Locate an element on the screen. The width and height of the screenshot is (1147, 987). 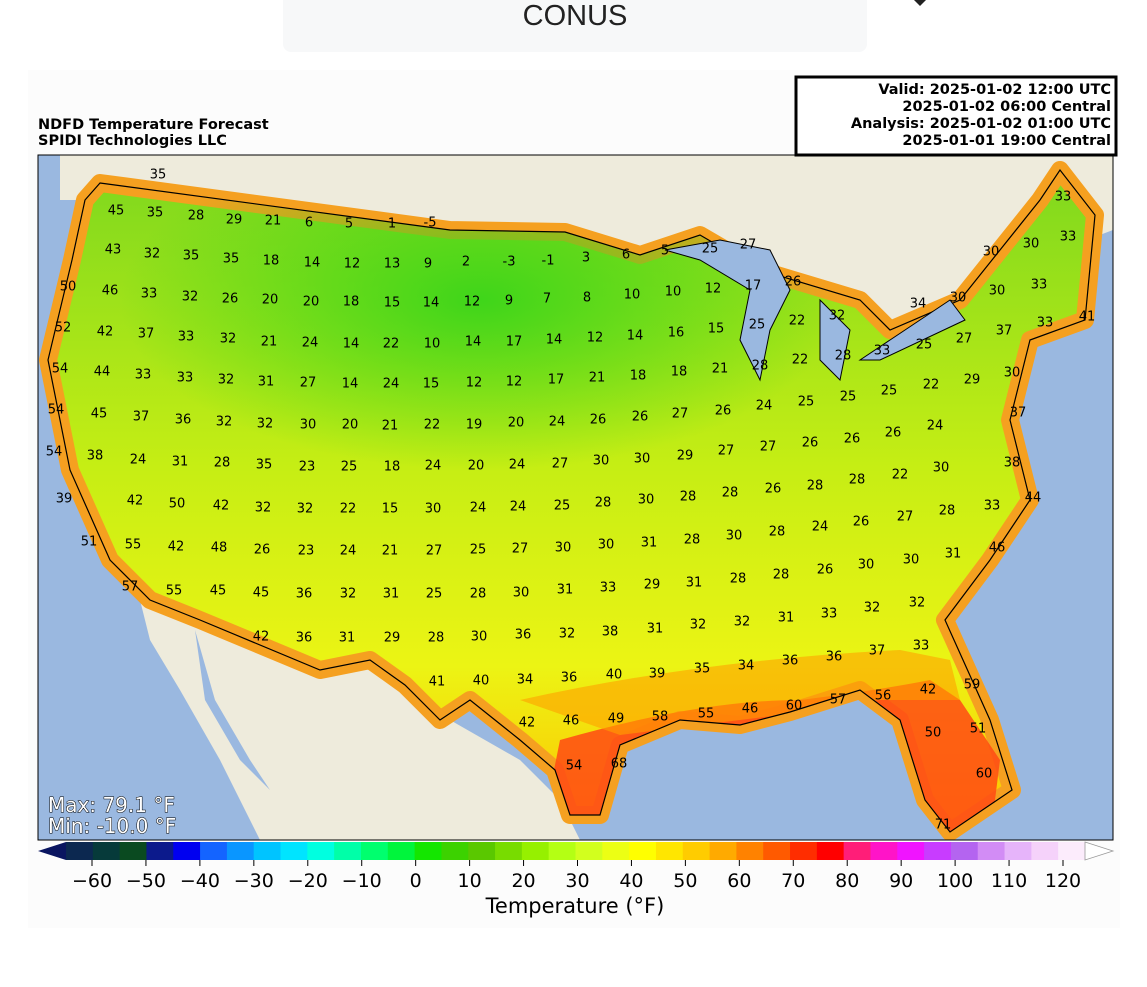
temperature-label: 38 is located at coordinates (95, 456).